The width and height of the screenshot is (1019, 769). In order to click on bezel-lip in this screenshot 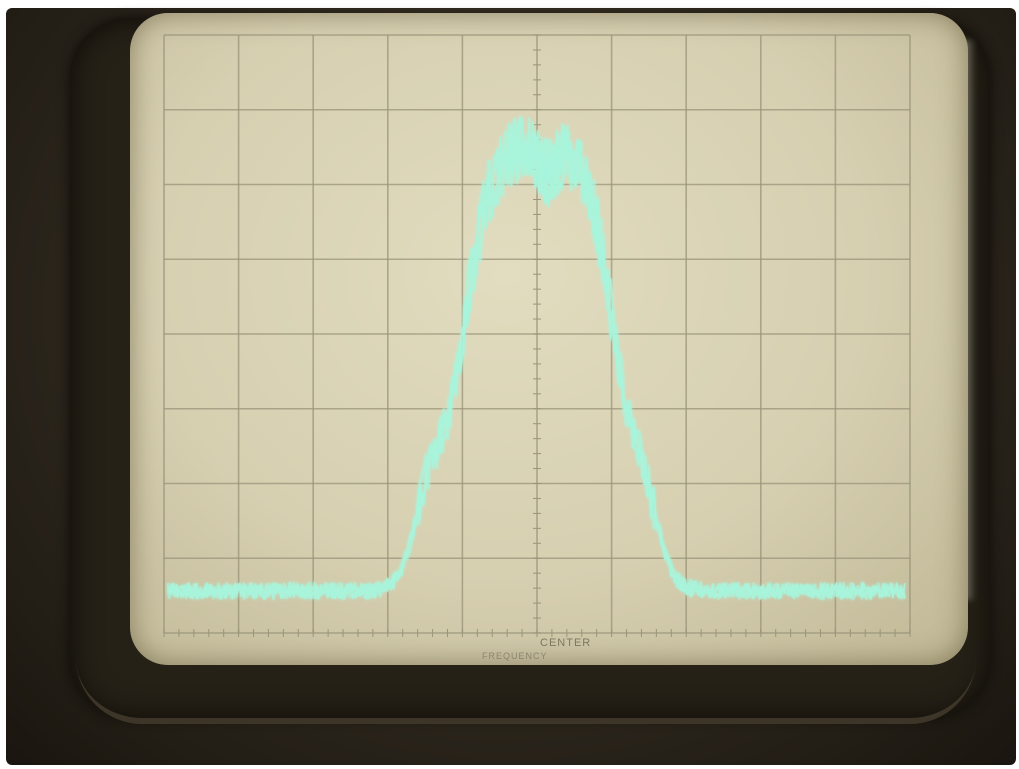, I will do `click(526, 691)`.